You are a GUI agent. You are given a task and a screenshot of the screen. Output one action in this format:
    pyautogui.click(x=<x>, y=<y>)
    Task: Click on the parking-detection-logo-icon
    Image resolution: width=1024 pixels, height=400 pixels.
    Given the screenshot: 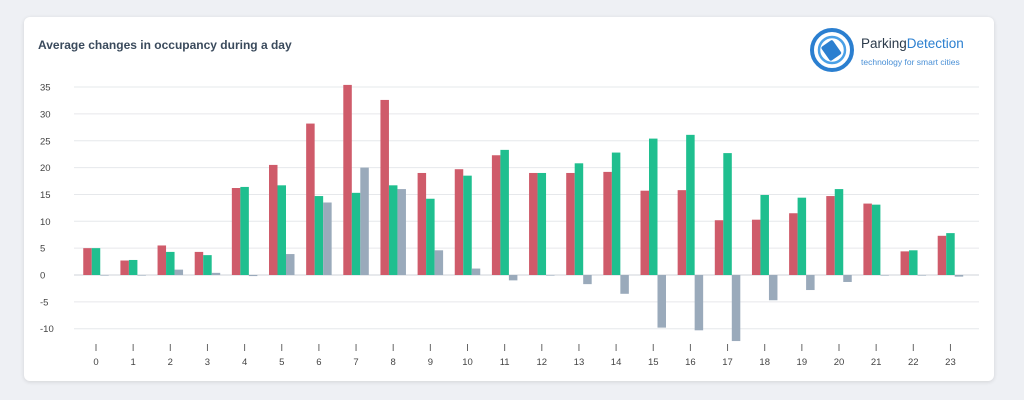 What is the action you would take?
    pyautogui.click(x=832, y=50)
    